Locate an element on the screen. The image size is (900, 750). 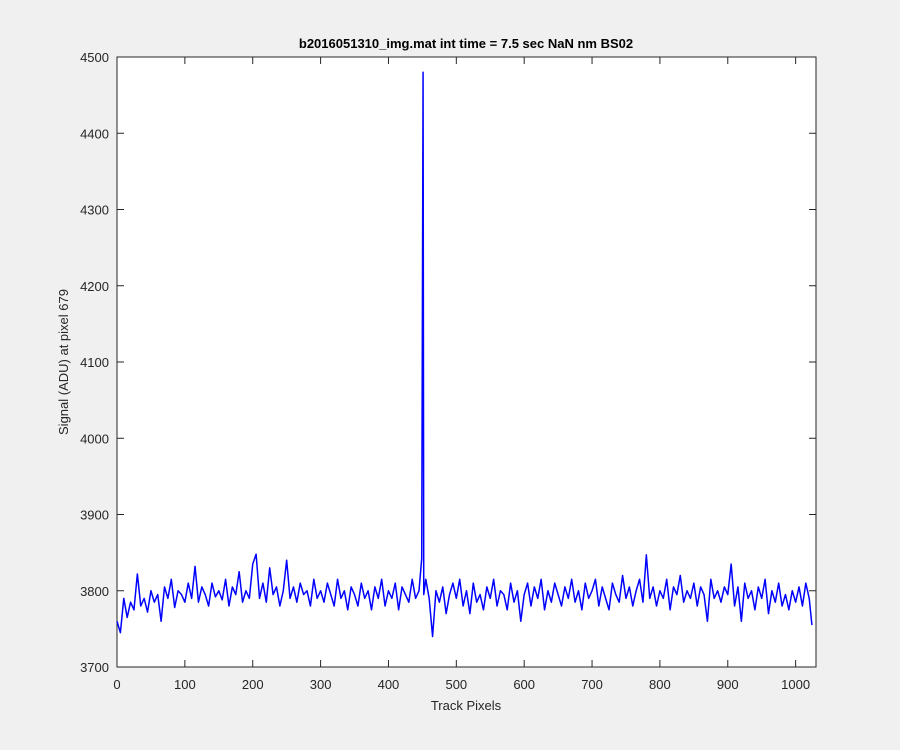
x-tick-label: 500 is located at coordinates (456, 684).